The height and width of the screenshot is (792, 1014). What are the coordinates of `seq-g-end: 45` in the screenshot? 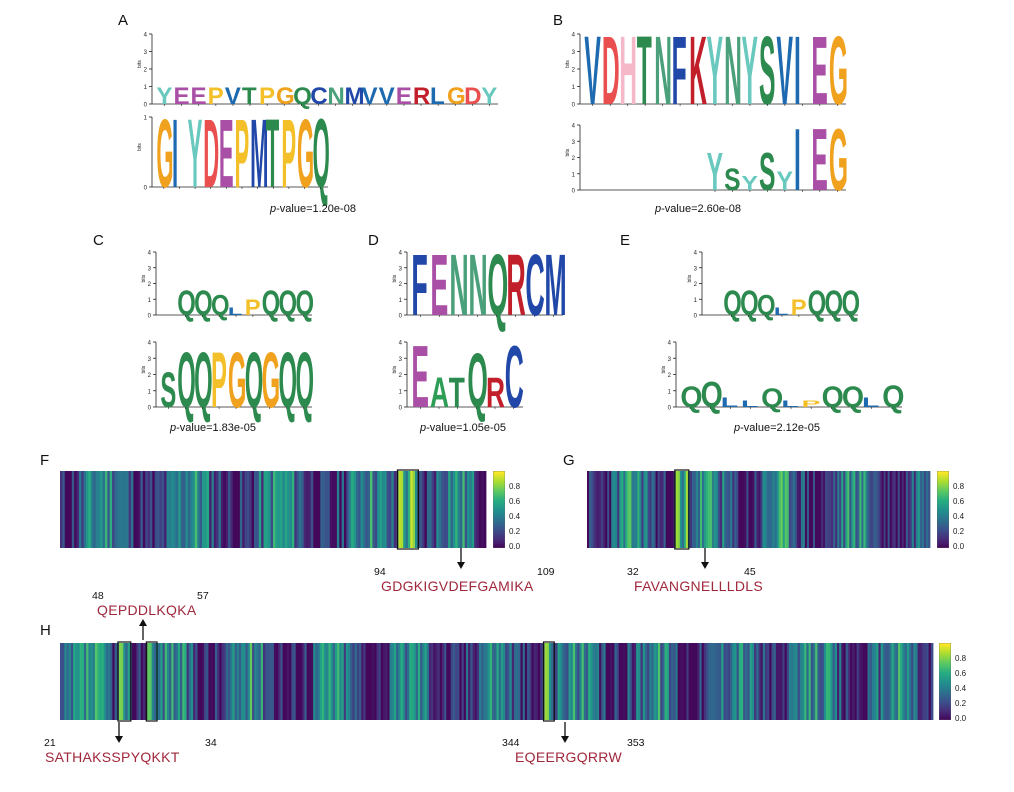 It's located at (750, 572).